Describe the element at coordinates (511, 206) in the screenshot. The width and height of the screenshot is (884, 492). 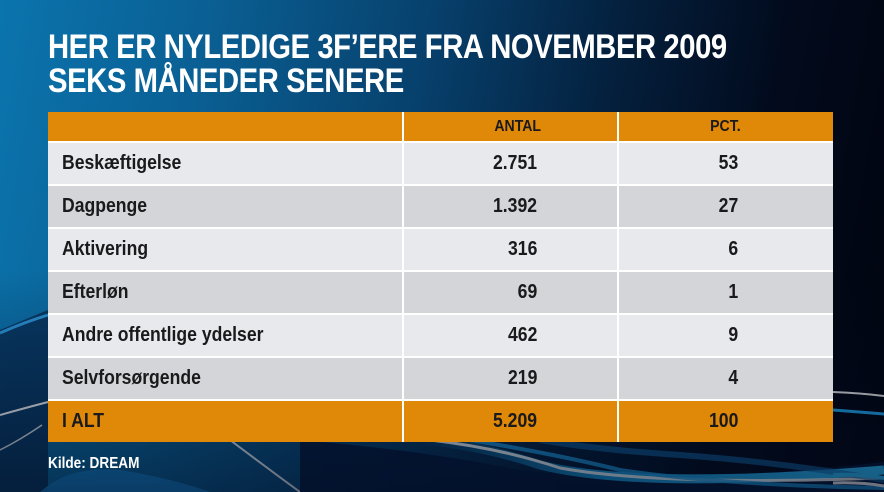
I see `row-antal: 1.392` at that location.